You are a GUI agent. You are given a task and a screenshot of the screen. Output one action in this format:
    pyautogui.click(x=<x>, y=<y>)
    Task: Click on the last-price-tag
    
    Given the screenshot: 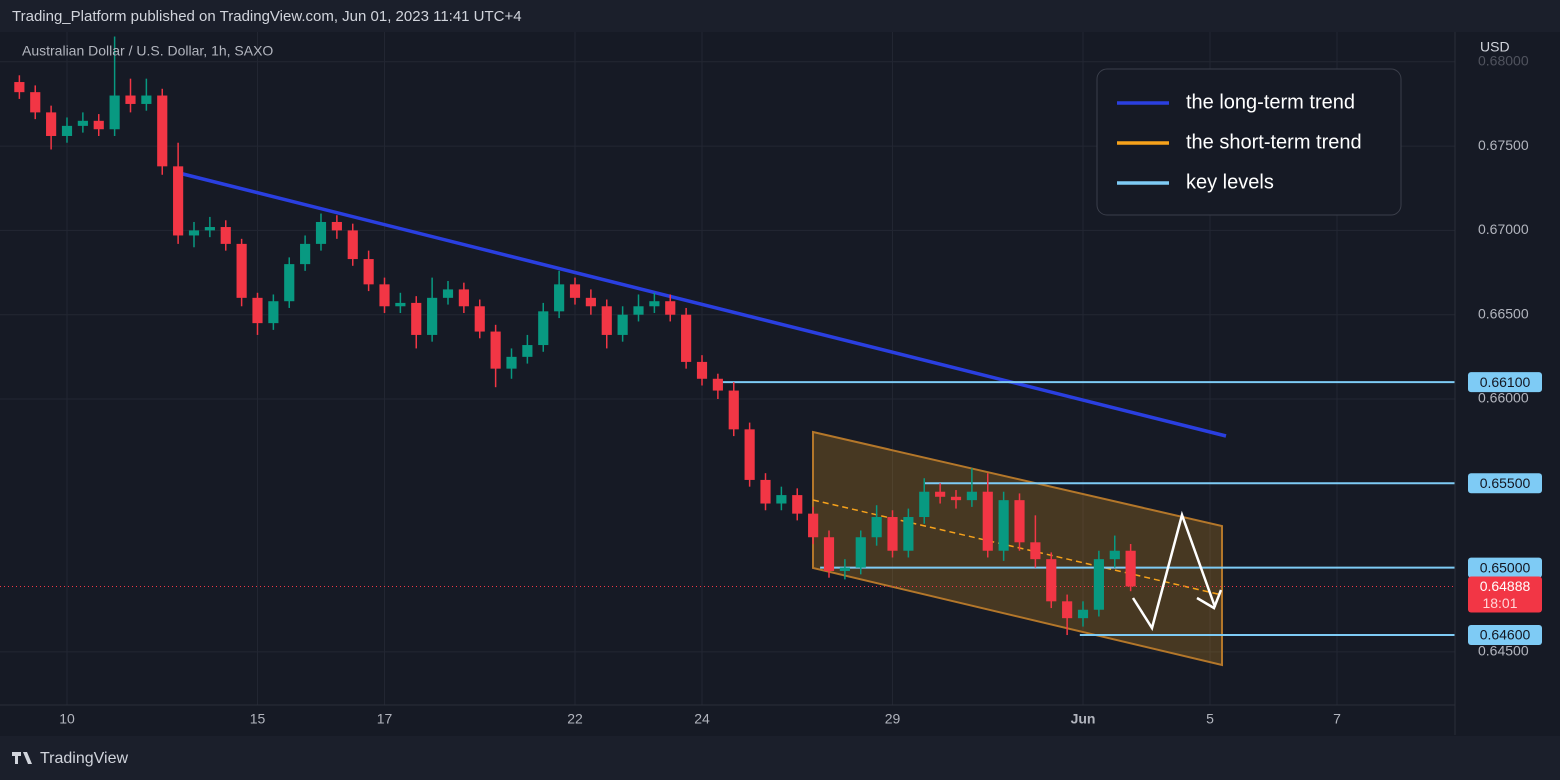 What is the action you would take?
    pyautogui.click(x=1505, y=594)
    